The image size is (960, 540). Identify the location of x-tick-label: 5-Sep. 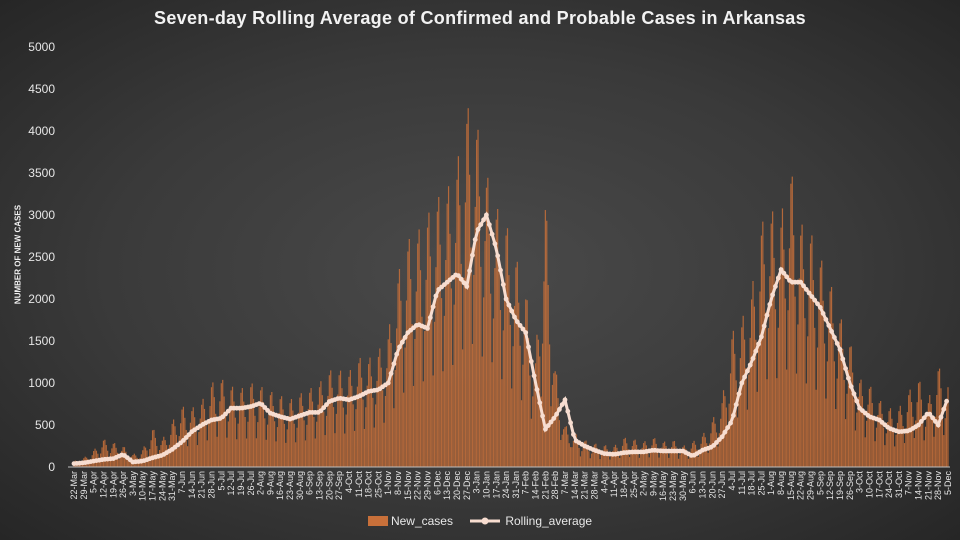
(820, 483).